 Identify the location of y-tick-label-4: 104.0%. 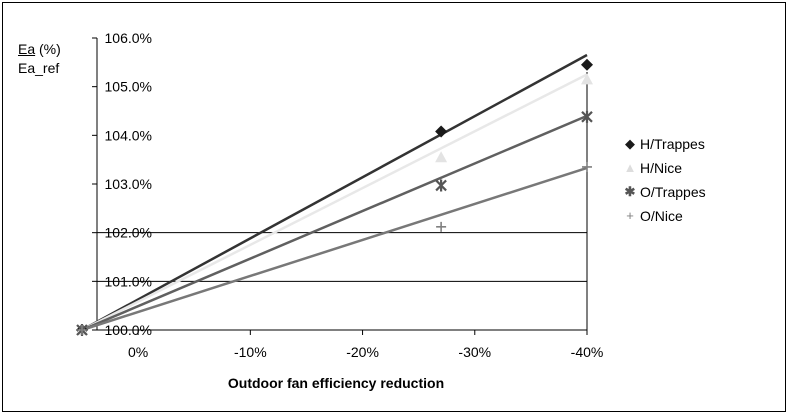
(128, 135).